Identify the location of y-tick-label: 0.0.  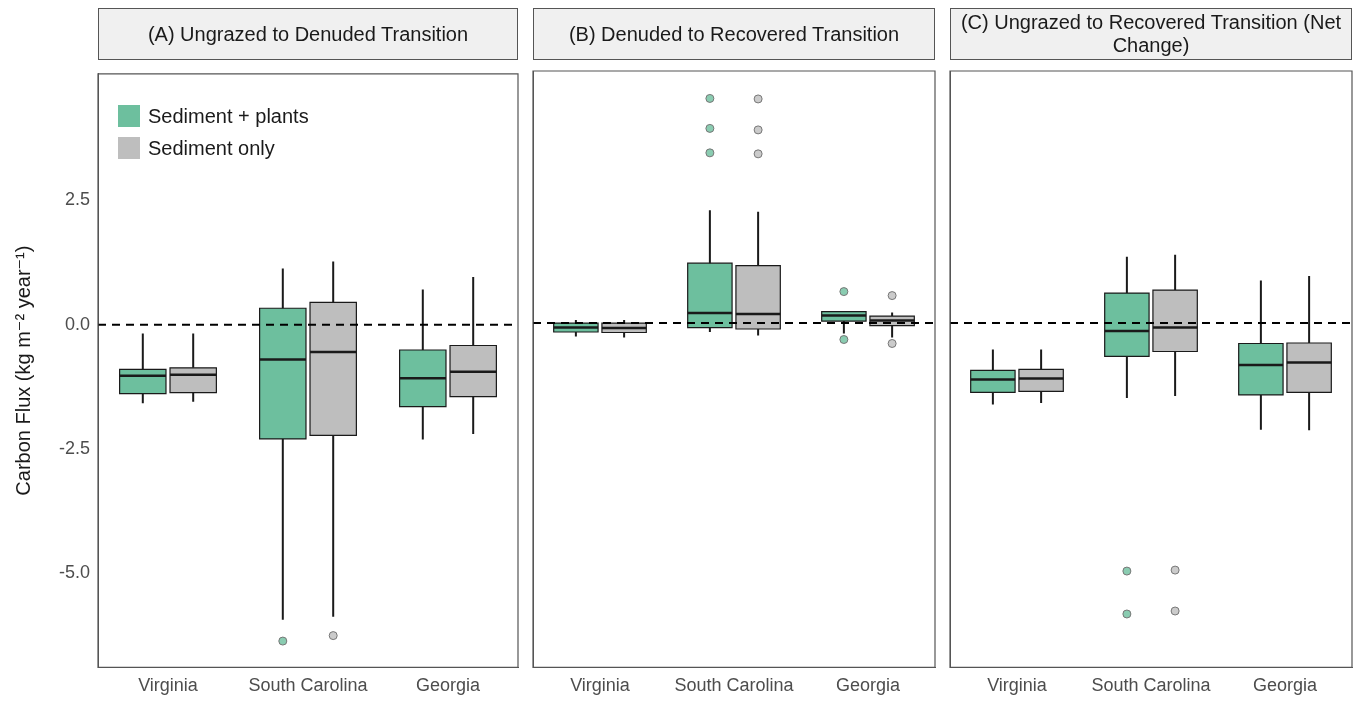
(77, 323).